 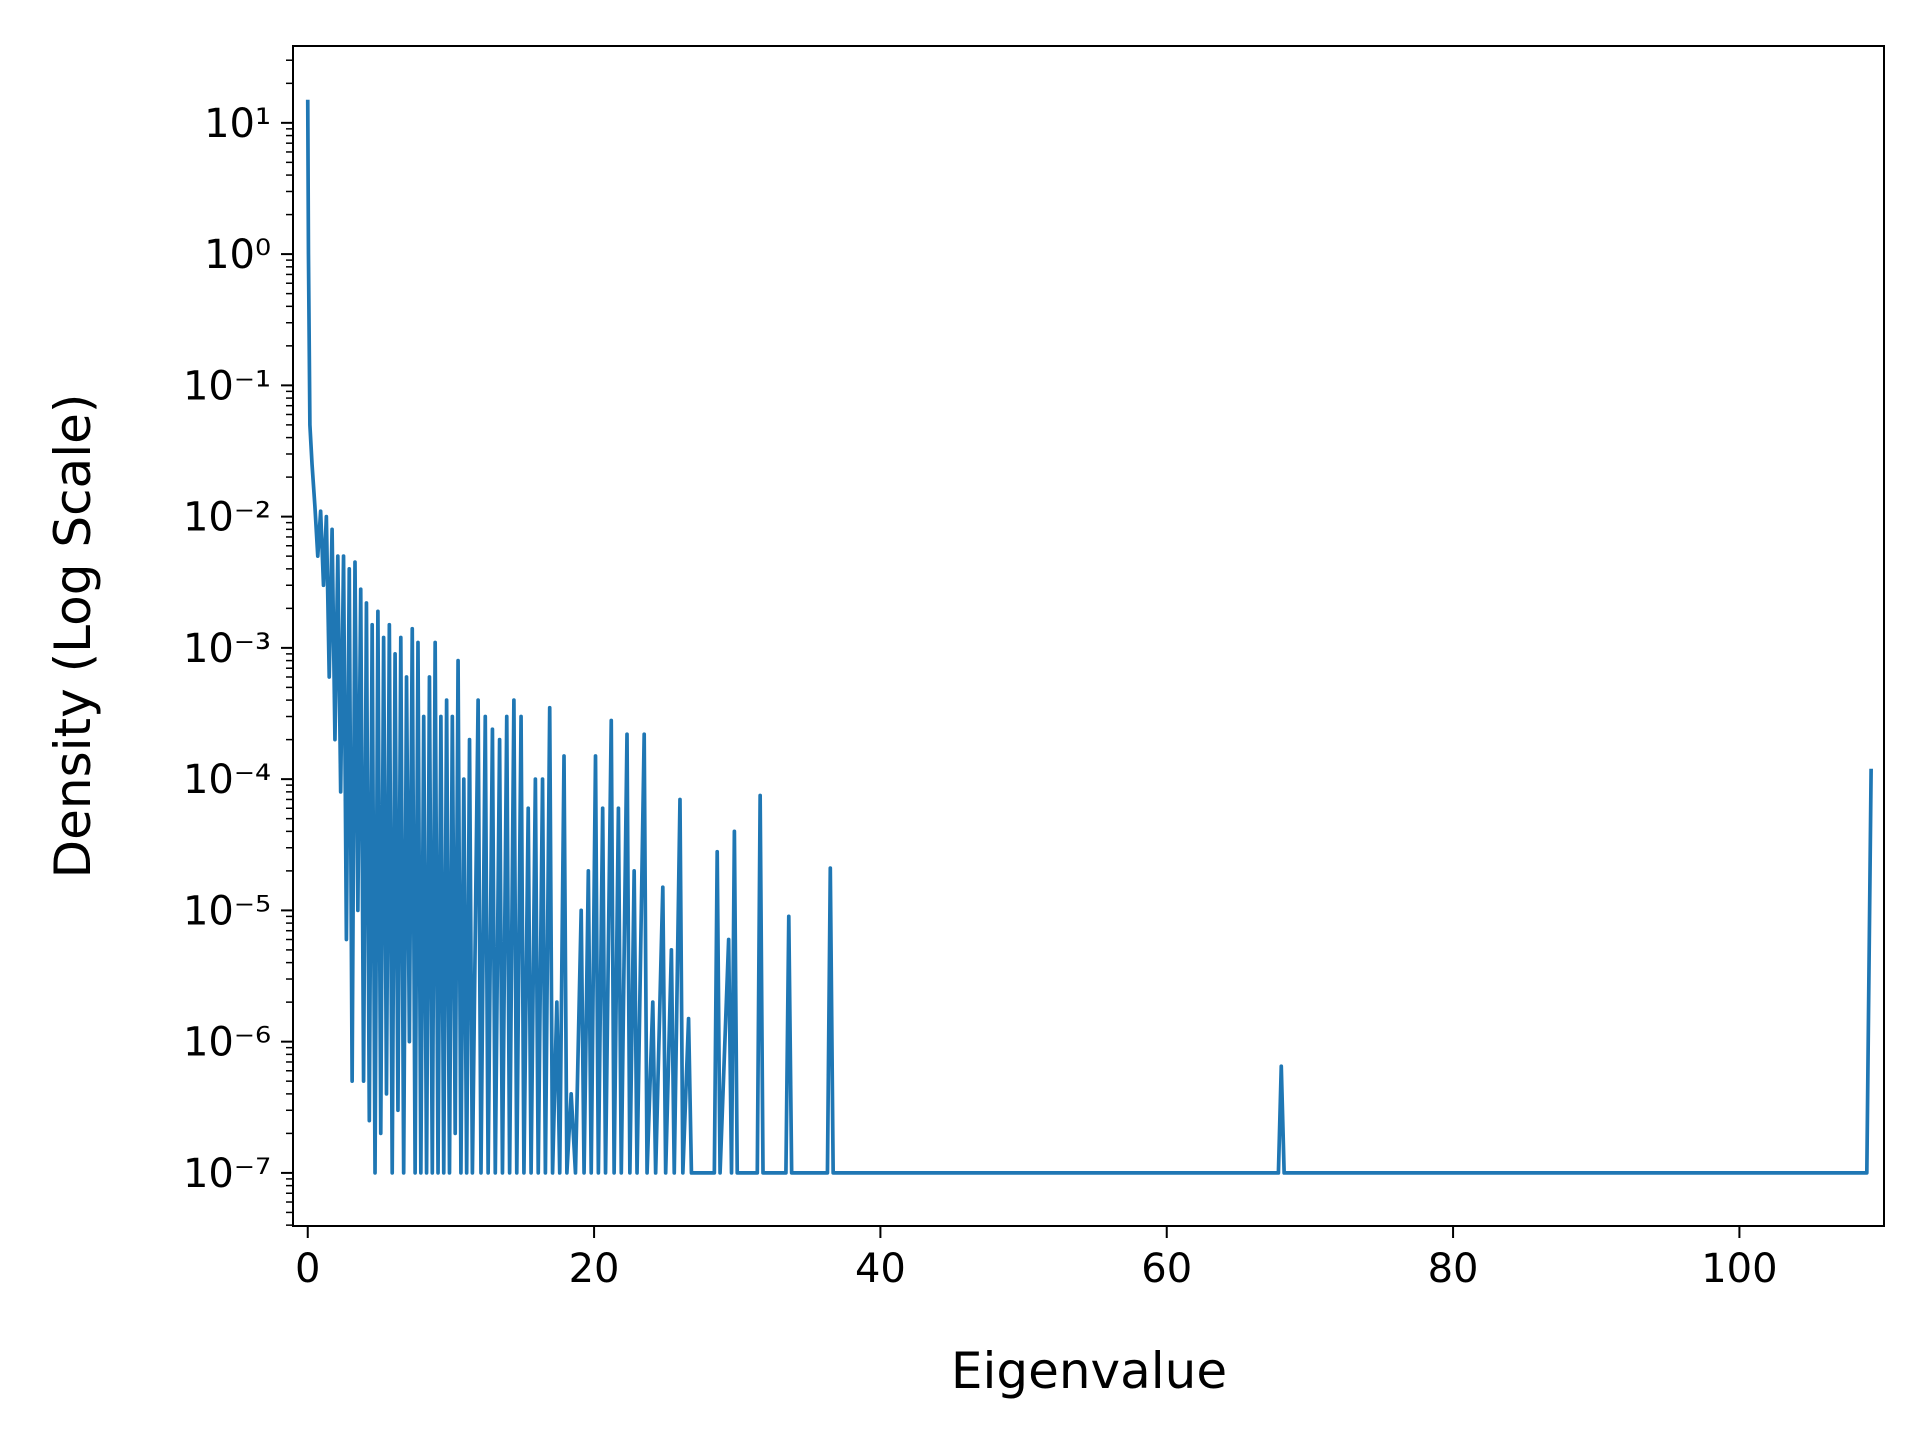 What do you see at coordinates (880, 1269) in the screenshot?
I see `x-tick-label: 40` at bounding box center [880, 1269].